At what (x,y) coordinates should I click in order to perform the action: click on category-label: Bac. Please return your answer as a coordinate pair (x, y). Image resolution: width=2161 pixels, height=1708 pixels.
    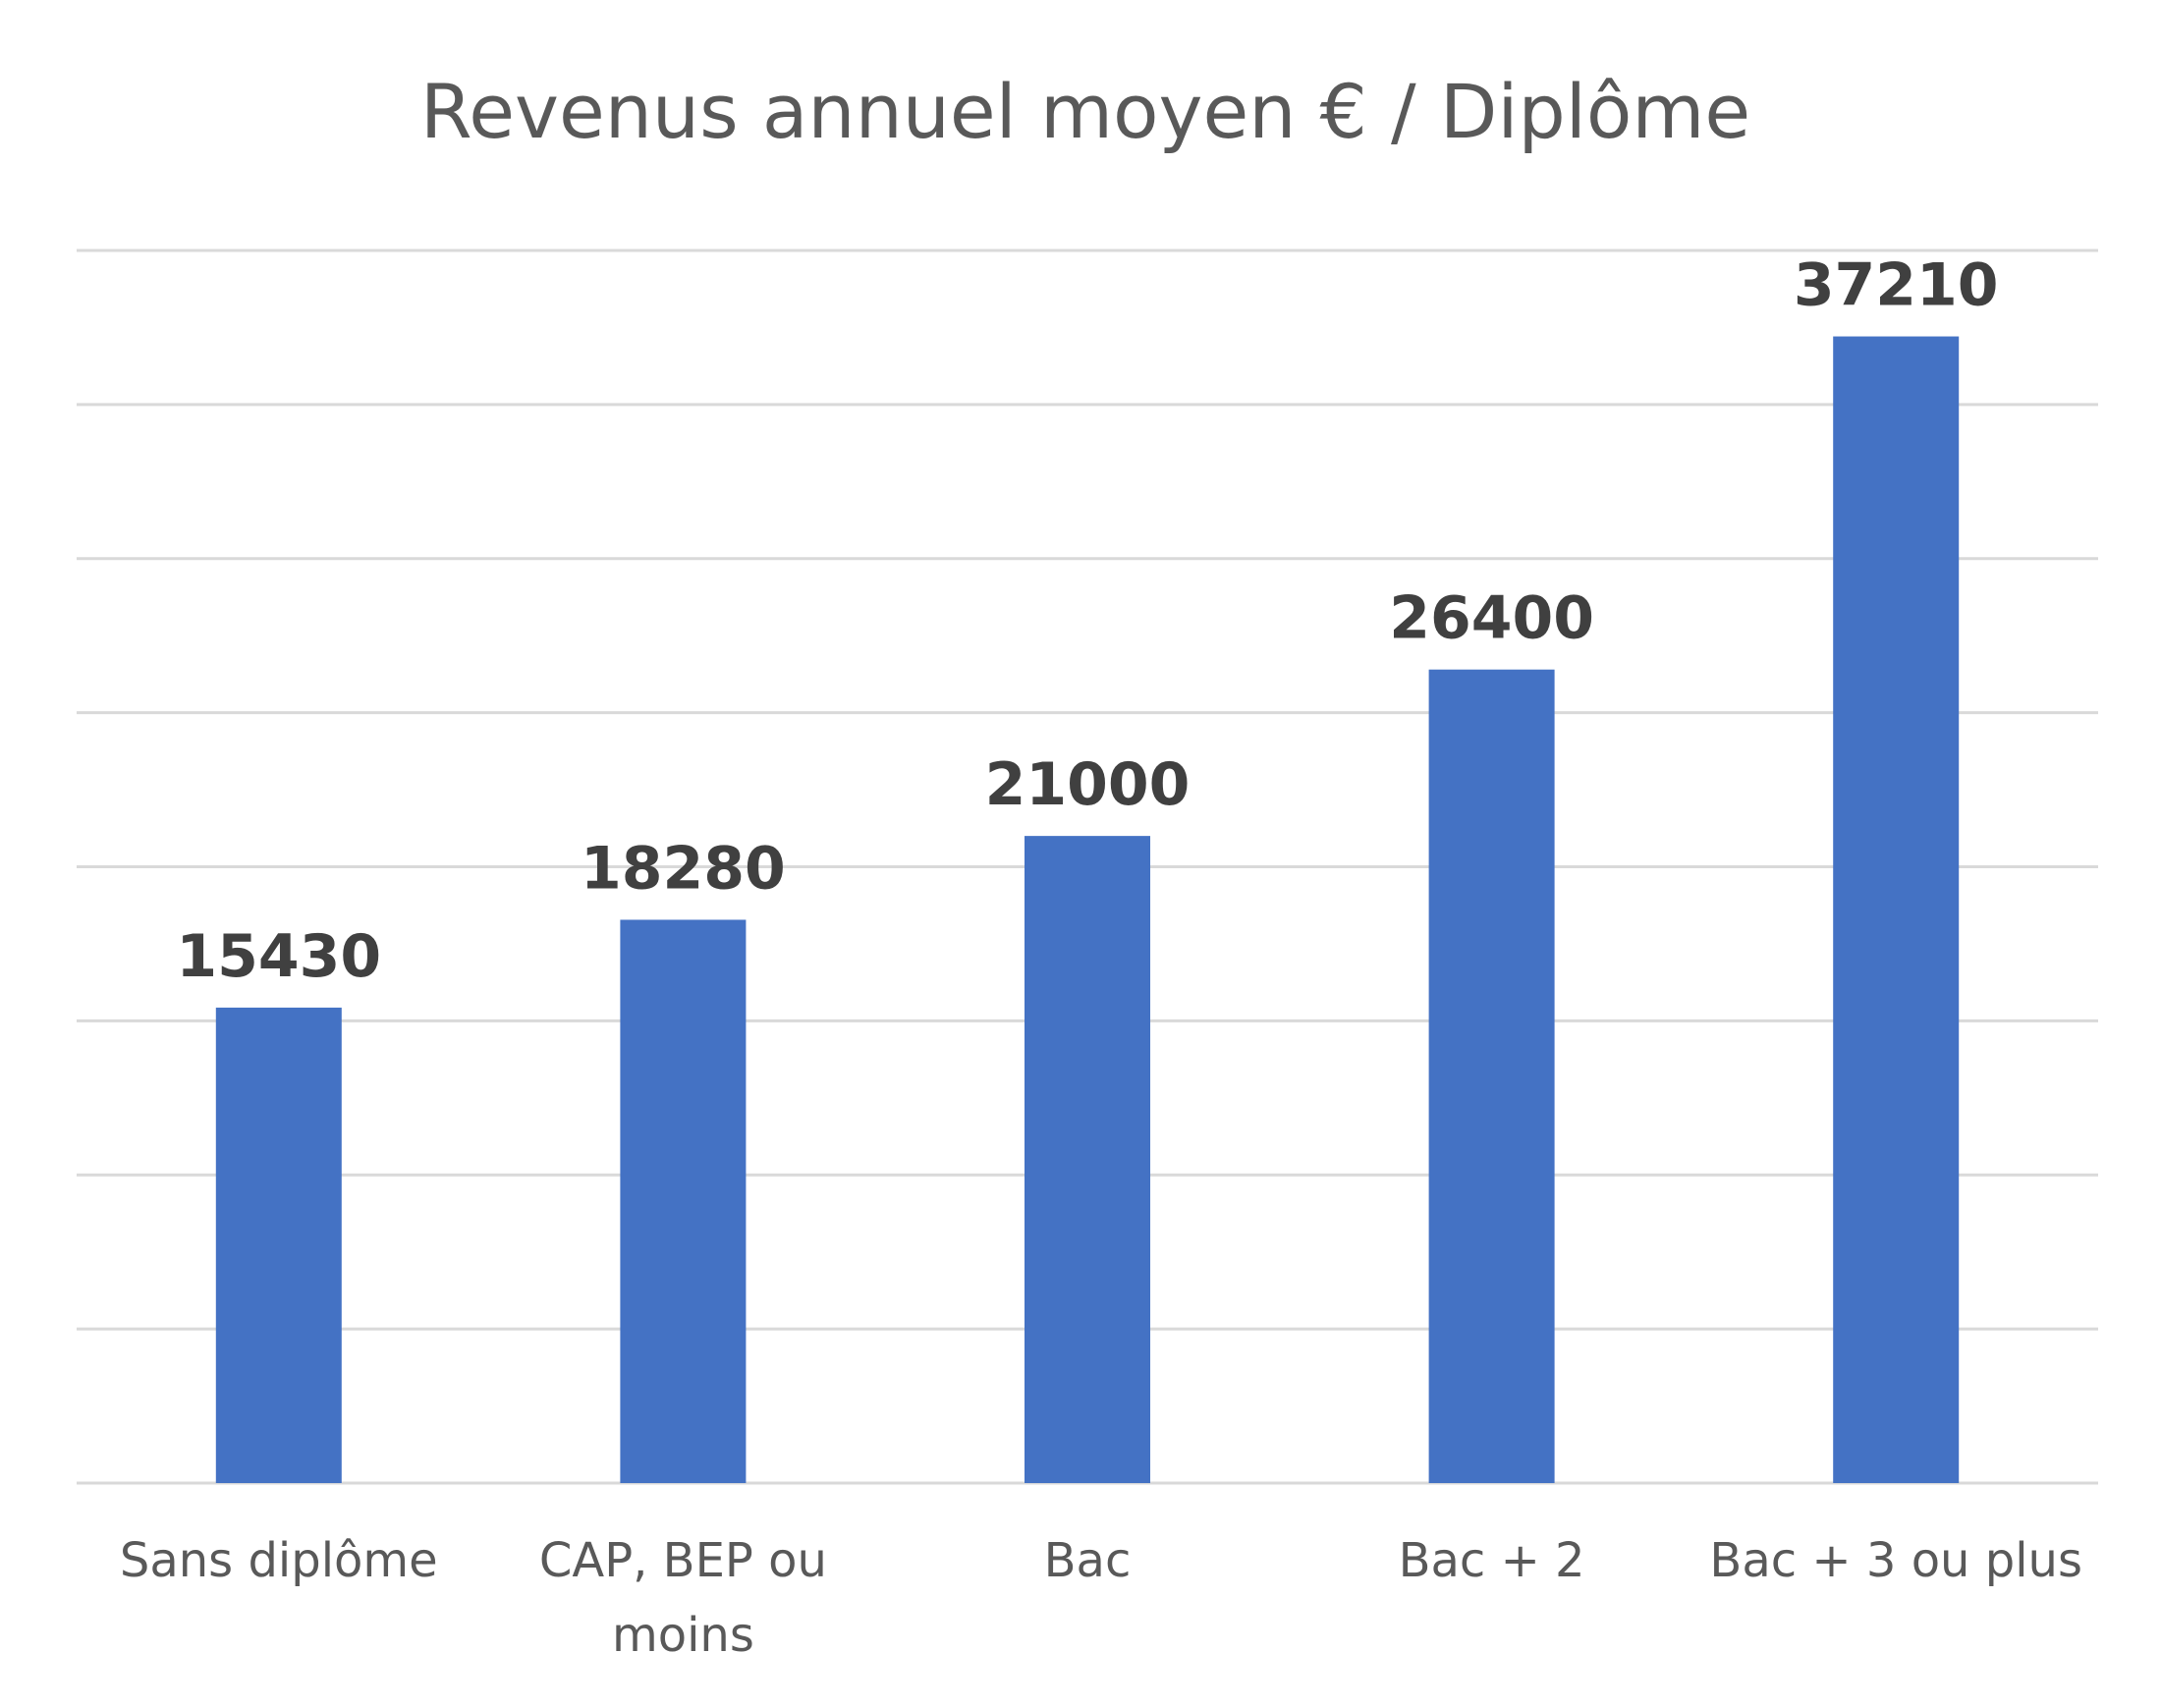
    Looking at the image, I should click on (1088, 1560).